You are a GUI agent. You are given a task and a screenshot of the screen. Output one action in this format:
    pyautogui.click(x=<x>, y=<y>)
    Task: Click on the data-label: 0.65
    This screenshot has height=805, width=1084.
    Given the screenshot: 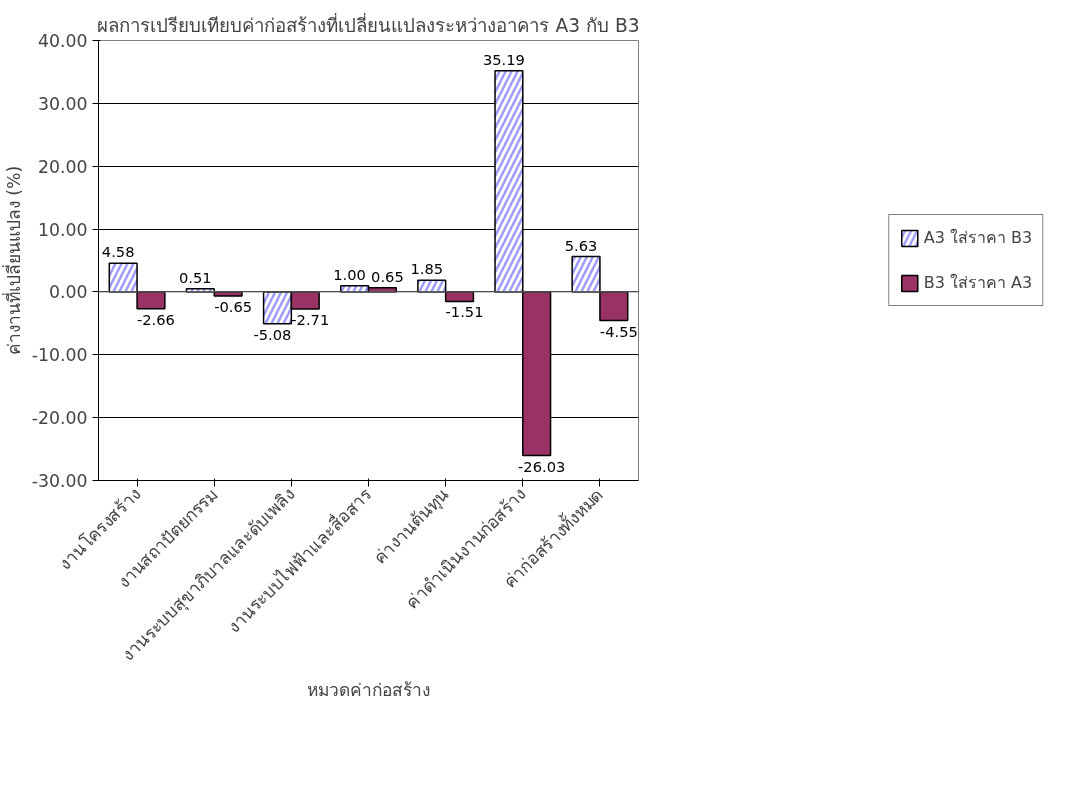 What is the action you would take?
    pyautogui.click(x=387, y=276)
    